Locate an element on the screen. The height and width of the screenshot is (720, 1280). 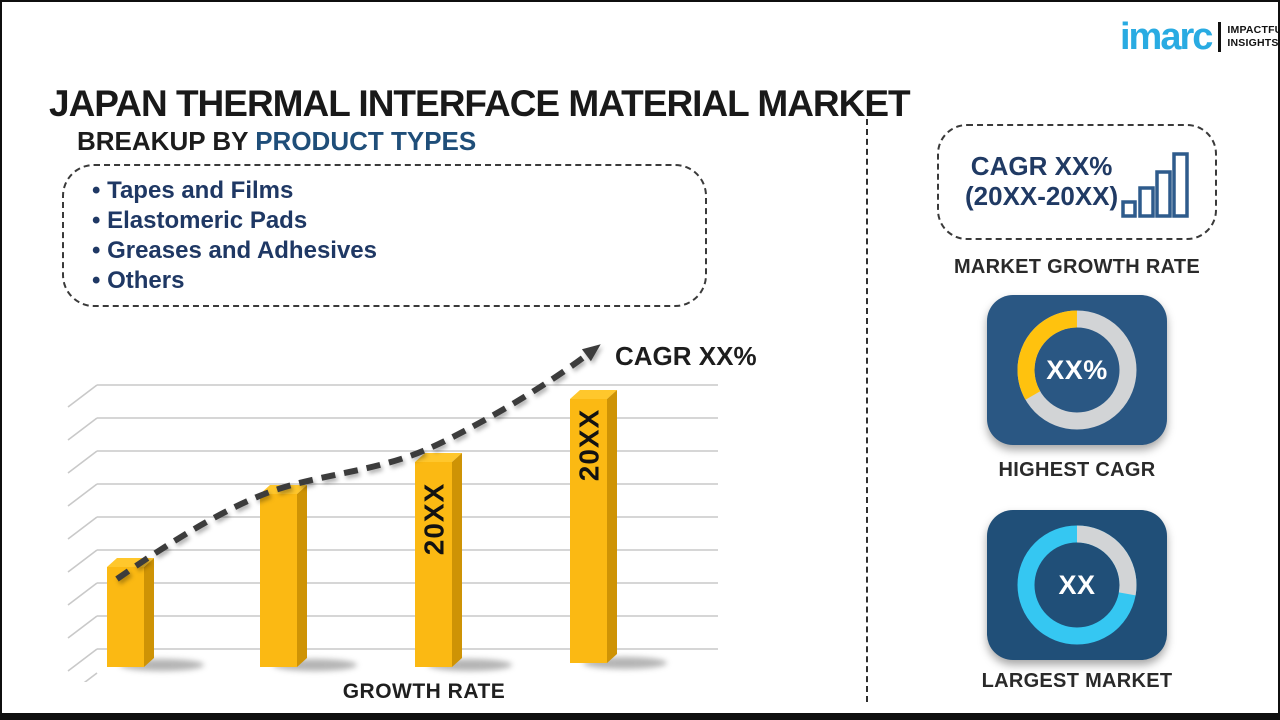
x-axis-label: GROWTH RATE is located at coordinates (424, 691).